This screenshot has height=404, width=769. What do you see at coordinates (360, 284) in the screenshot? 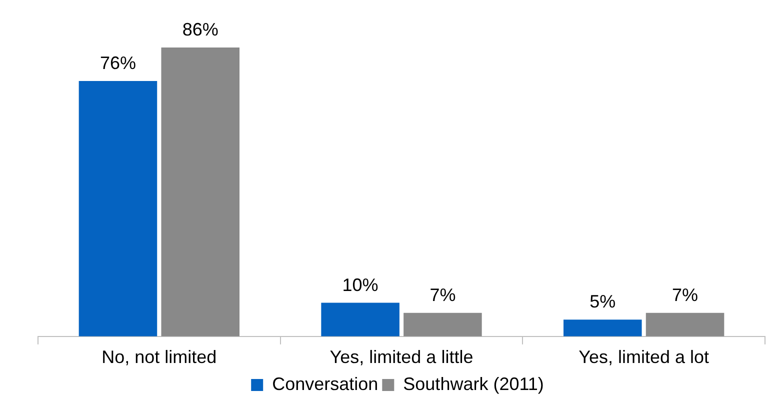
I see `data-label: 10%` at bounding box center [360, 284].